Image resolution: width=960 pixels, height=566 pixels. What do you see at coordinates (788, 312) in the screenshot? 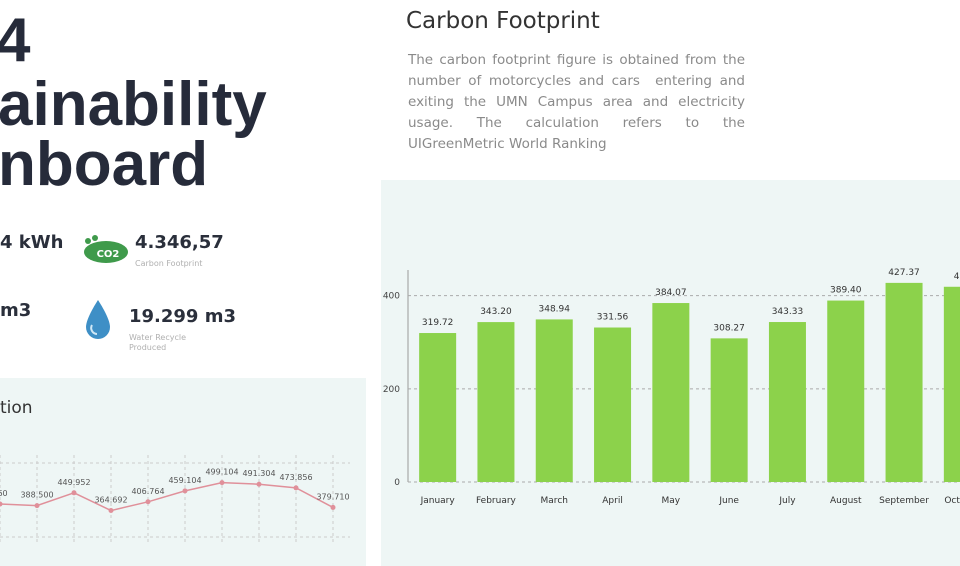
I see `value-label: 343.33` at bounding box center [788, 312].